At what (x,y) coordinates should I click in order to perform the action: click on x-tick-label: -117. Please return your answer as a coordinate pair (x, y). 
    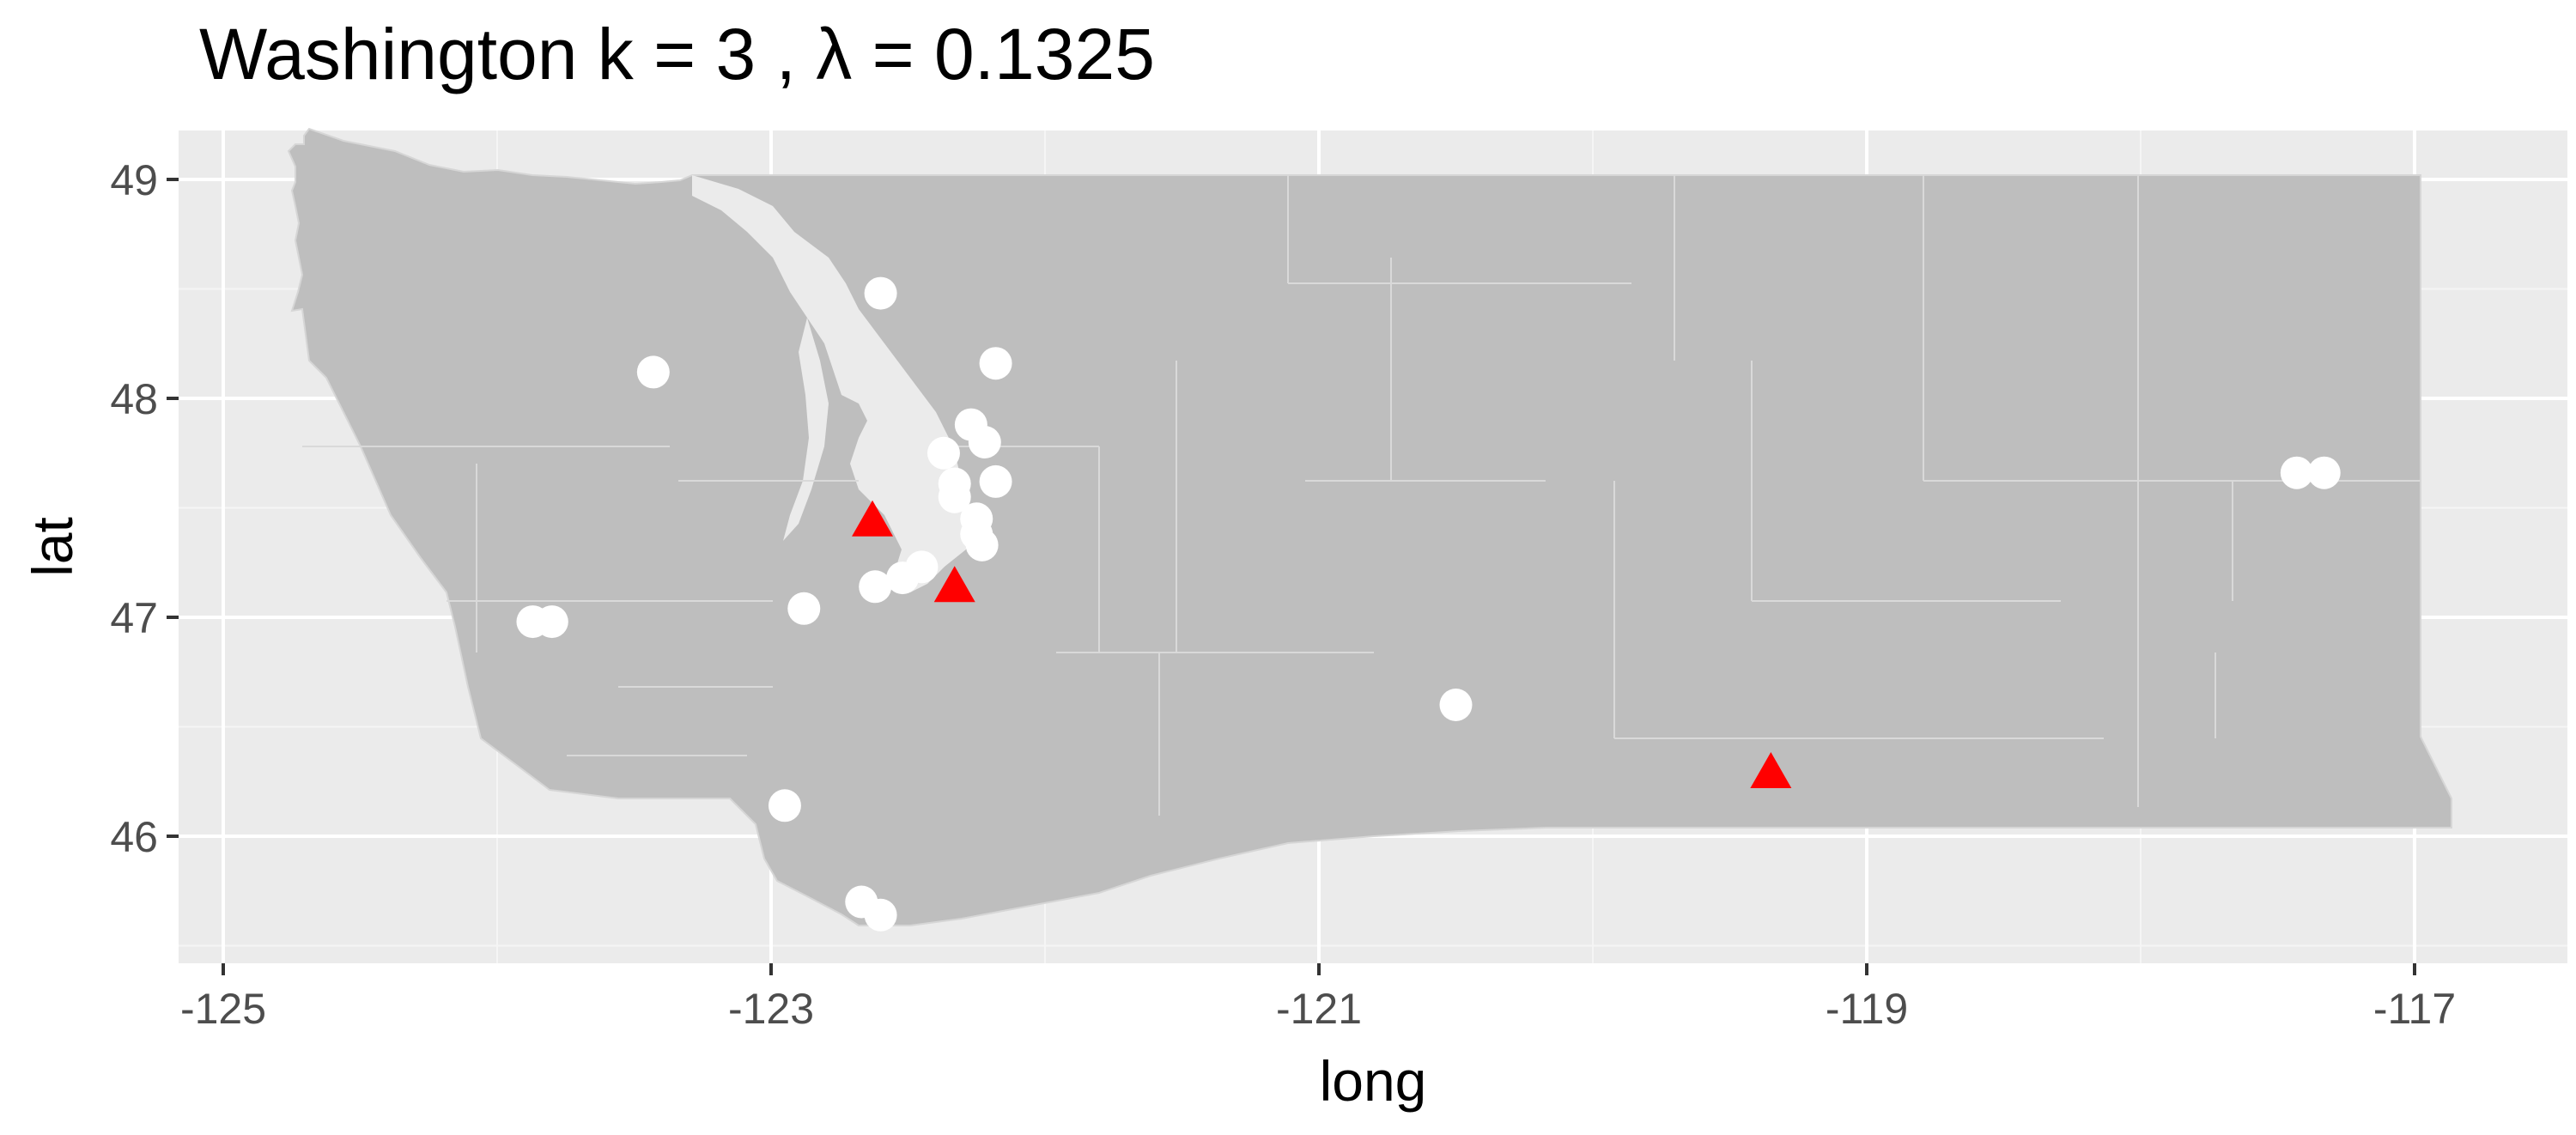
    Looking at the image, I should click on (2414, 1009).